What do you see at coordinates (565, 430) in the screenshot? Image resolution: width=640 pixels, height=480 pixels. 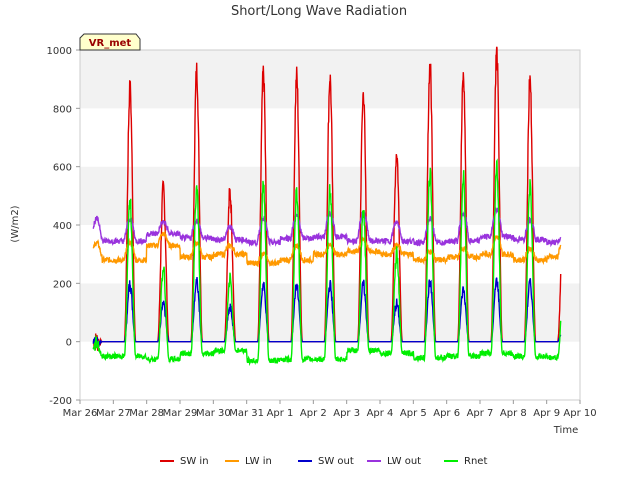 I see `x-axis-label: Time` at bounding box center [565, 430].